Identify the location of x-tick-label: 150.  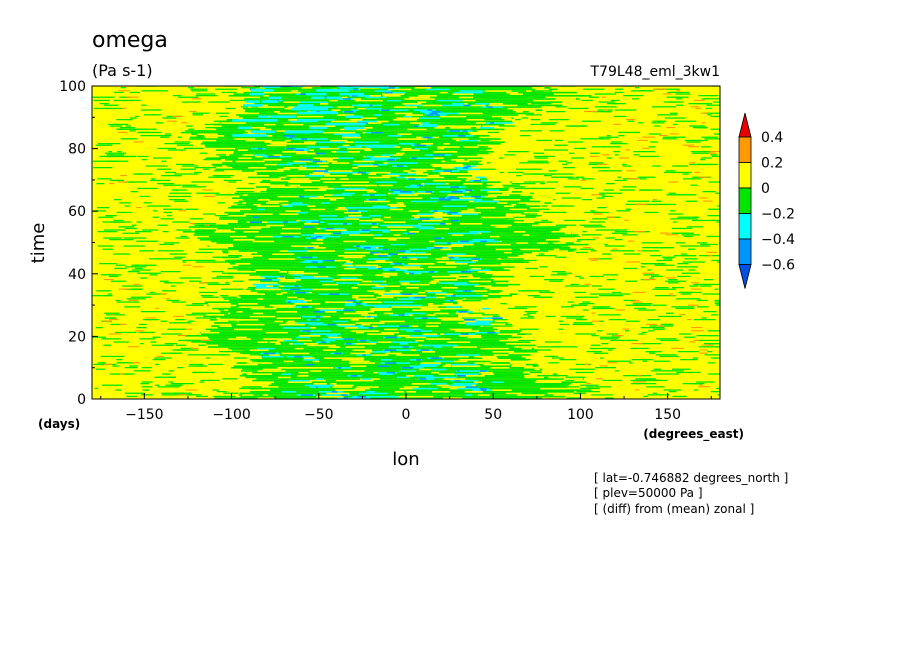
(667, 415).